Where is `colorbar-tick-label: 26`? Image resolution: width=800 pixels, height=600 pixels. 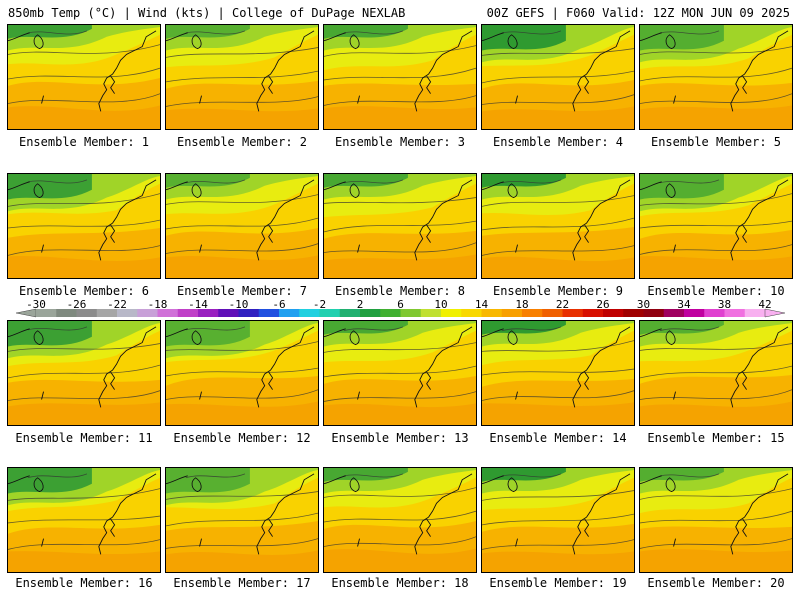 colorbar-tick-label: 26 is located at coordinates (603, 304).